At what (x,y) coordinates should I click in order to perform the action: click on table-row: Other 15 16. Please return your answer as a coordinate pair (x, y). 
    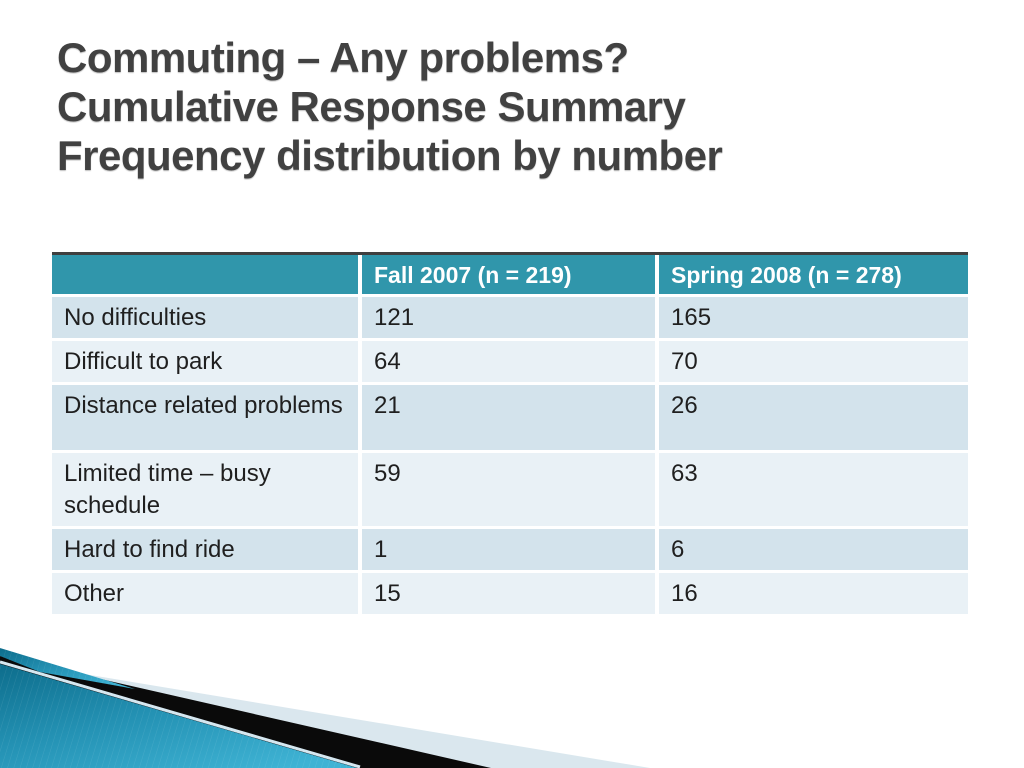
    Looking at the image, I should click on (510, 595).